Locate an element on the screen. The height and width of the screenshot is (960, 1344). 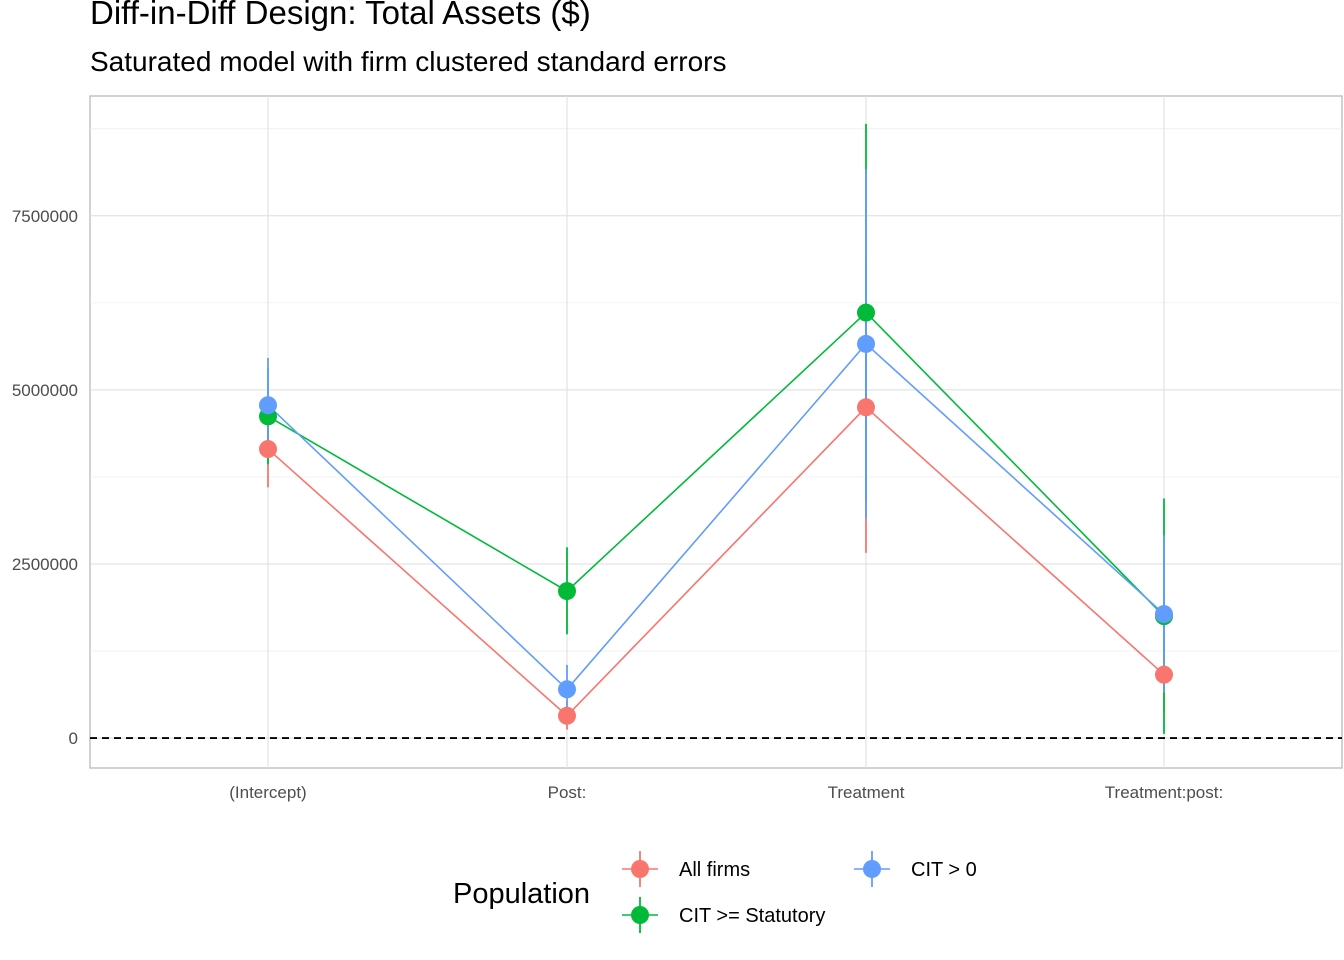
legend-label-cit-statutory: CIT >= Statutory is located at coordinates (752, 916).